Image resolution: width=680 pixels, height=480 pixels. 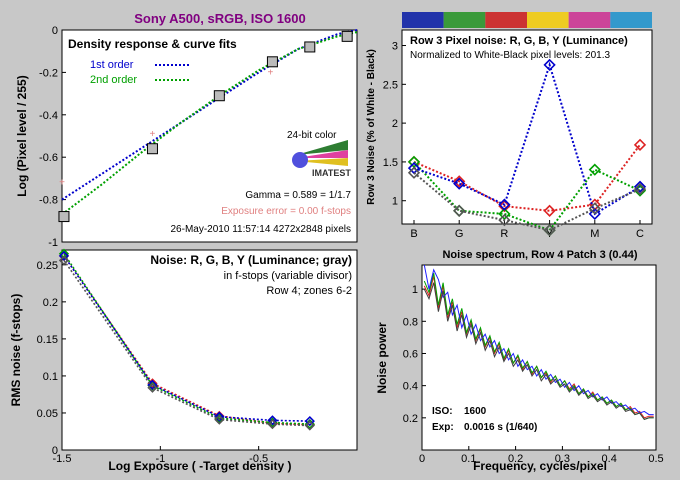 What do you see at coordinates (48, 116) in the screenshot?
I see `density-ytick-label: -0.4` at bounding box center [48, 116].